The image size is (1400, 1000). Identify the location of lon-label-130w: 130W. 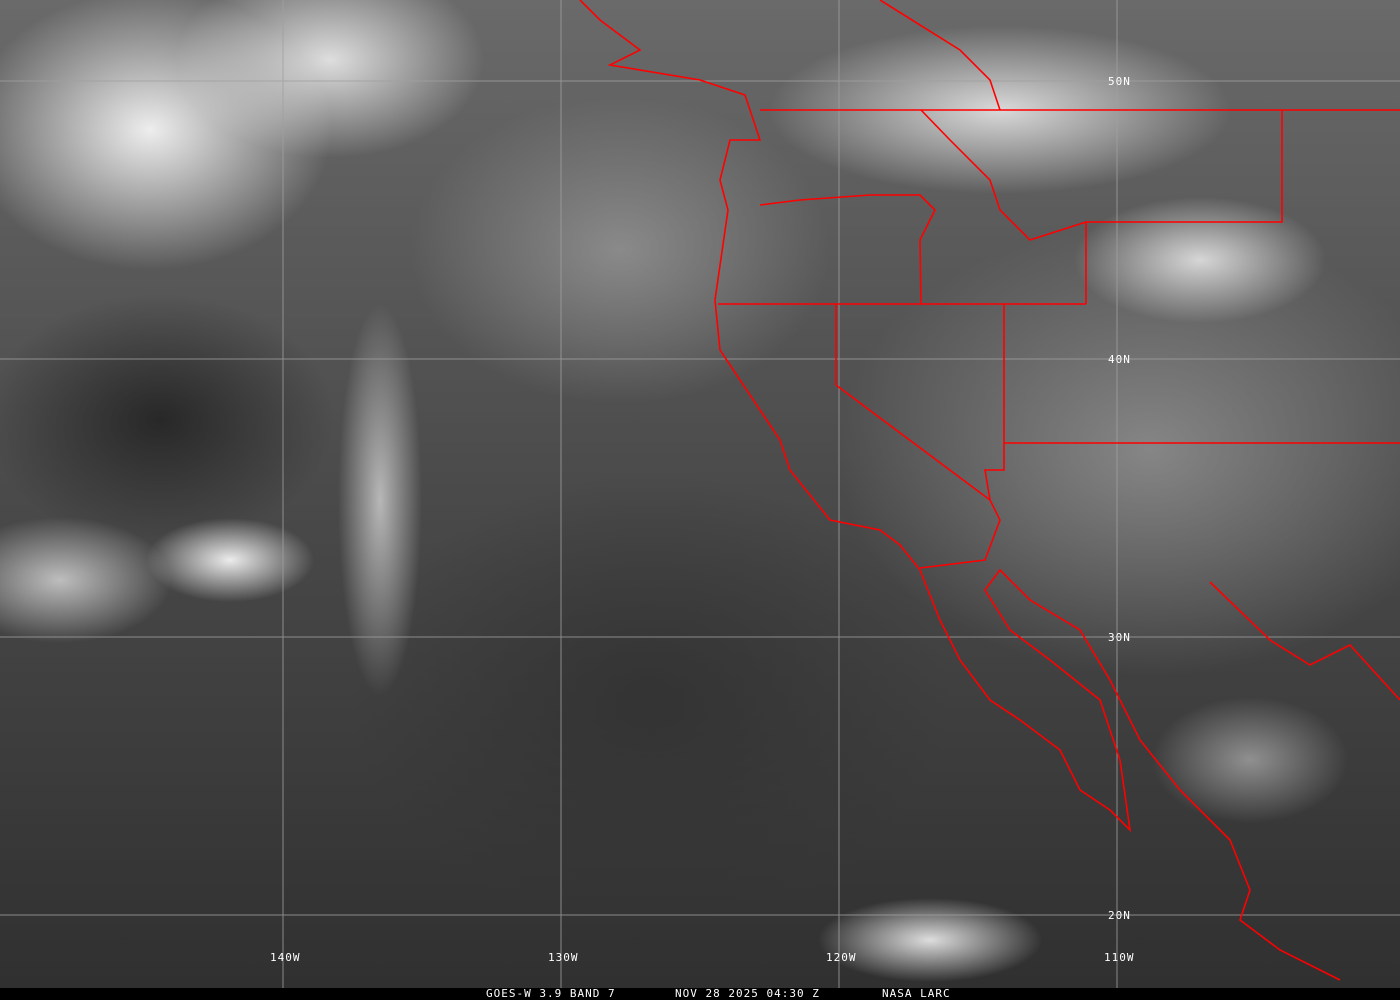
(563, 957).